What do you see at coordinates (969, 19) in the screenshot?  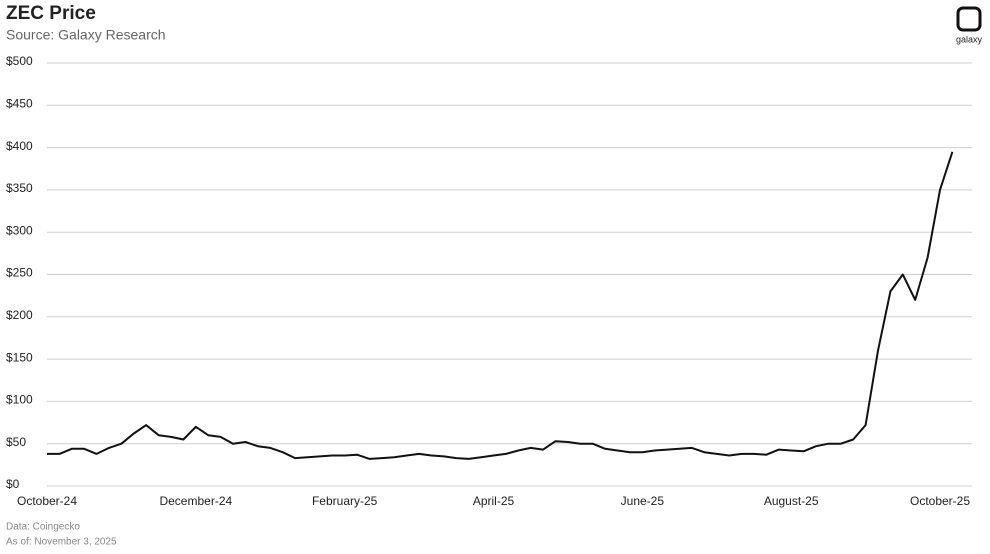 I see `logo-icon` at bounding box center [969, 19].